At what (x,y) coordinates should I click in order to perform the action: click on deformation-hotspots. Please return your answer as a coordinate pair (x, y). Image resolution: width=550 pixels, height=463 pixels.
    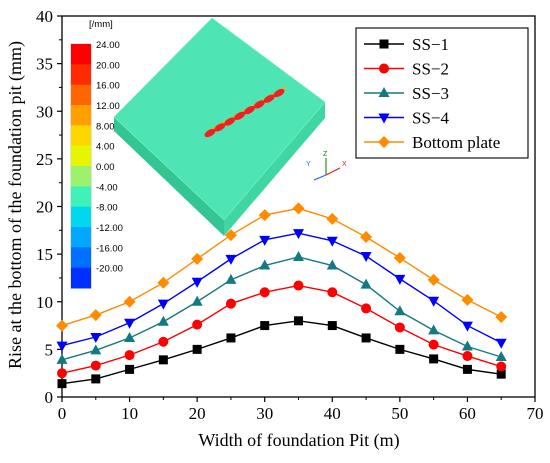
    Looking at the image, I should click on (244, 113).